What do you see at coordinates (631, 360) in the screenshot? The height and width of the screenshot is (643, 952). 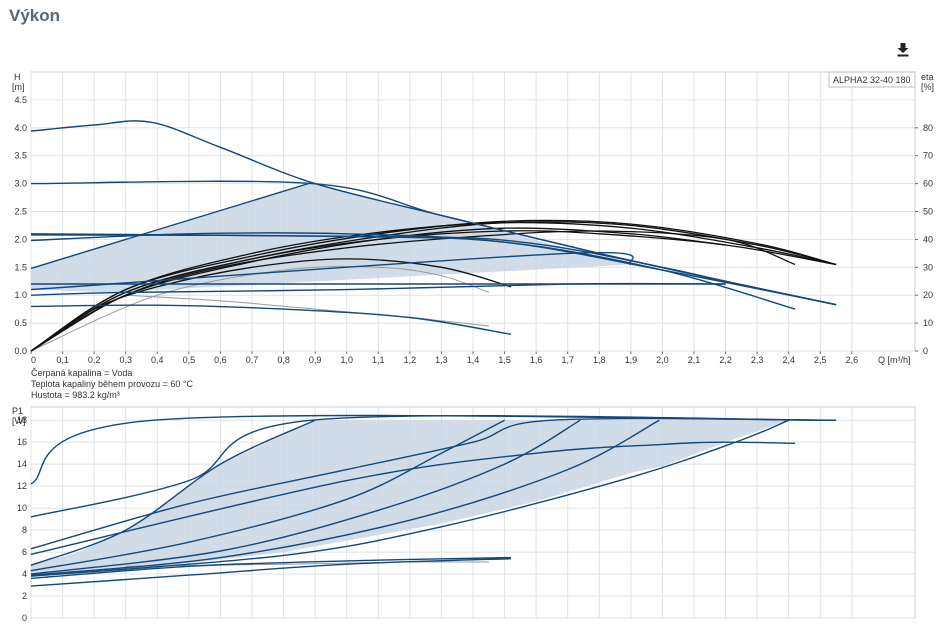 I see `head-x-tick-label: 1,9` at bounding box center [631, 360].